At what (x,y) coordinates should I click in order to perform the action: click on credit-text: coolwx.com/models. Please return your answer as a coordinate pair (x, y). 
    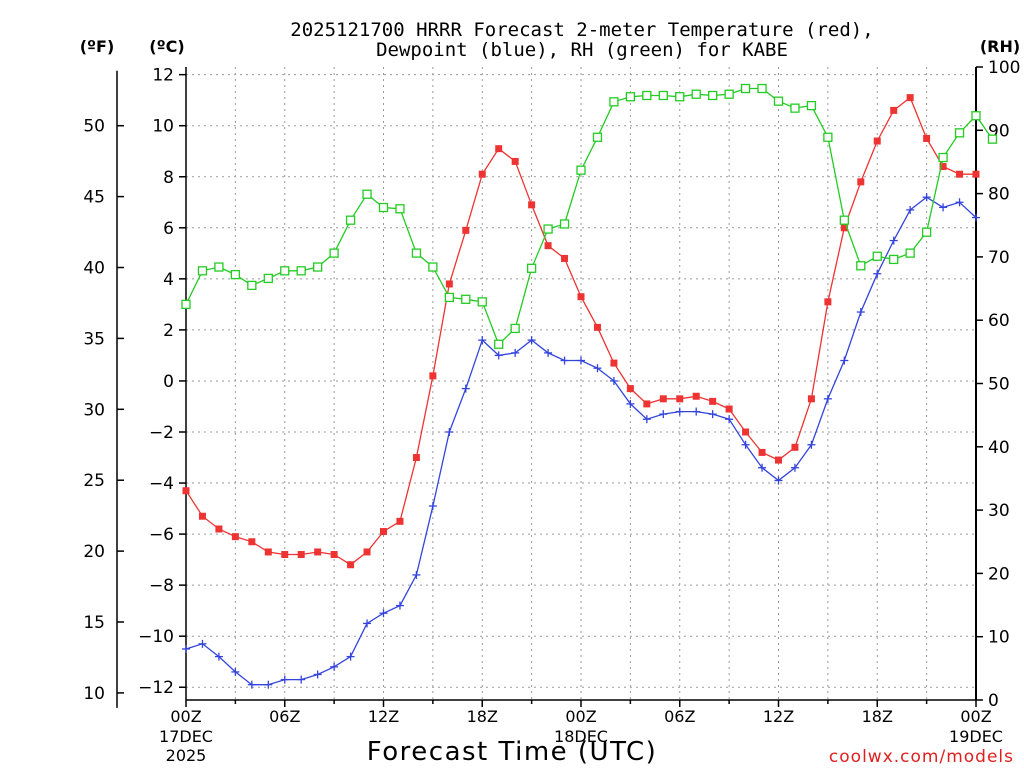
    Looking at the image, I should click on (921, 757).